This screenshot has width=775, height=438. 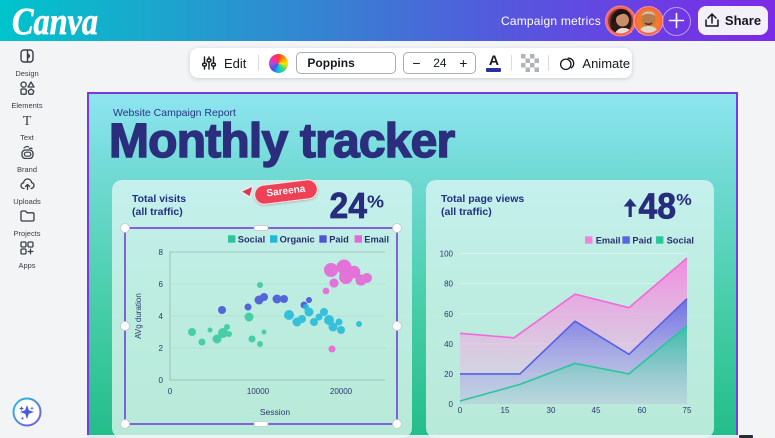 I want to click on svg-text: Organic, so click(x=297, y=240).